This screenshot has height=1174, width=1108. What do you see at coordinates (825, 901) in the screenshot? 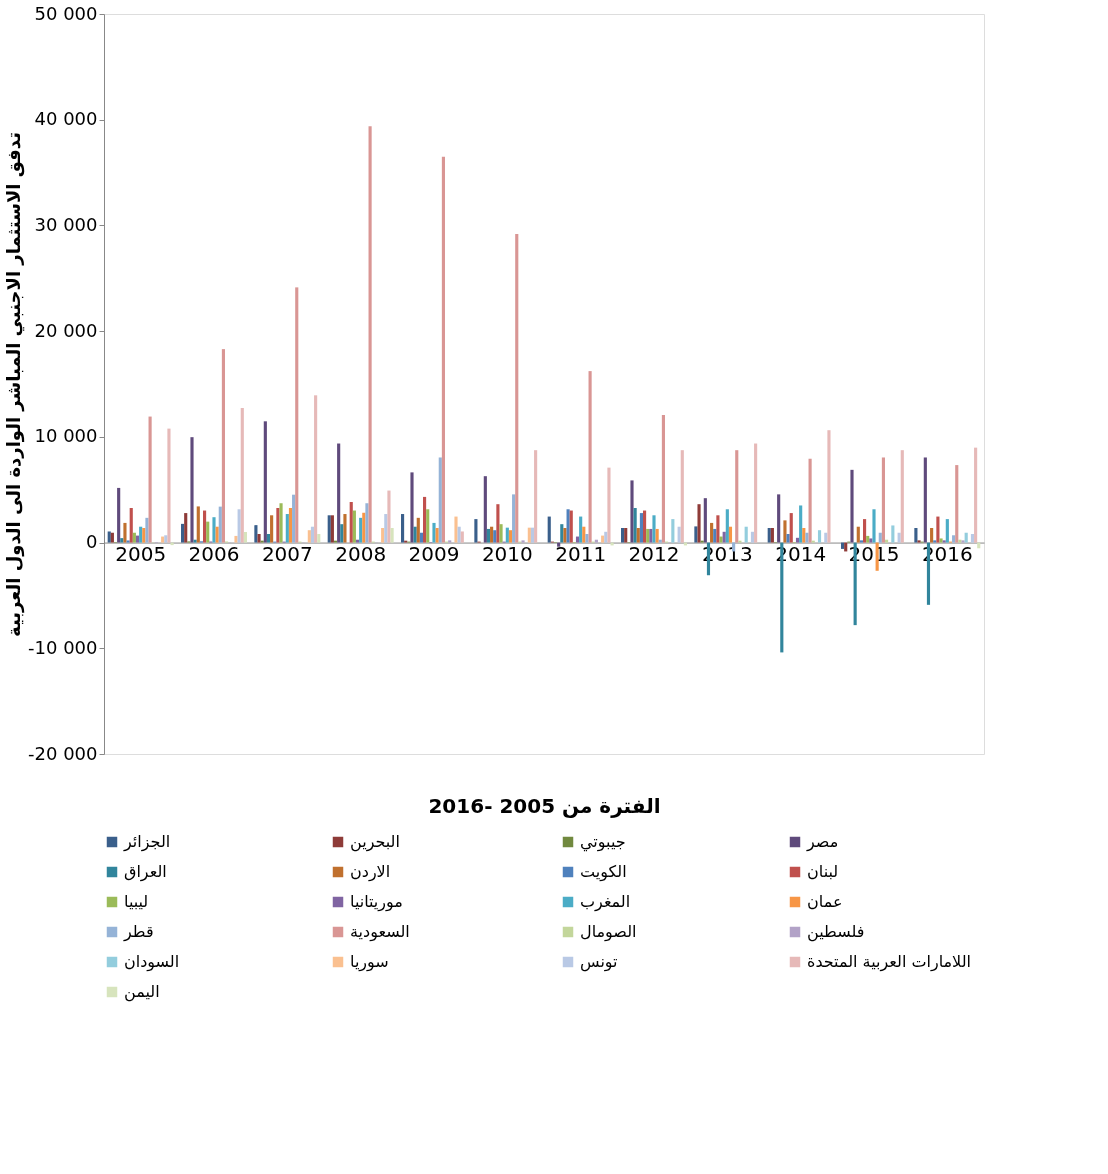
I see `legend-label: عمان` at bounding box center [825, 901].